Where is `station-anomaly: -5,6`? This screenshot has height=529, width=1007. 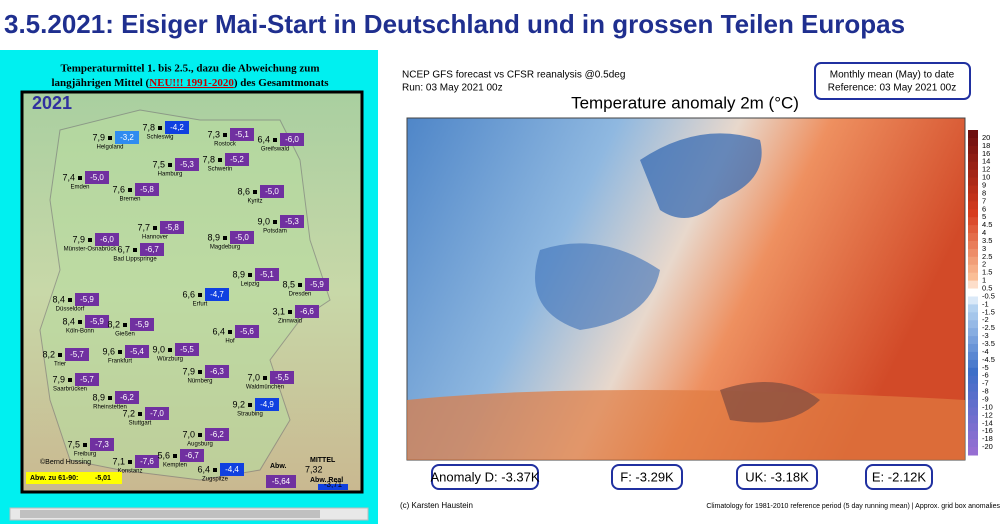
station-anomaly: -5,6 is located at coordinates (247, 331).